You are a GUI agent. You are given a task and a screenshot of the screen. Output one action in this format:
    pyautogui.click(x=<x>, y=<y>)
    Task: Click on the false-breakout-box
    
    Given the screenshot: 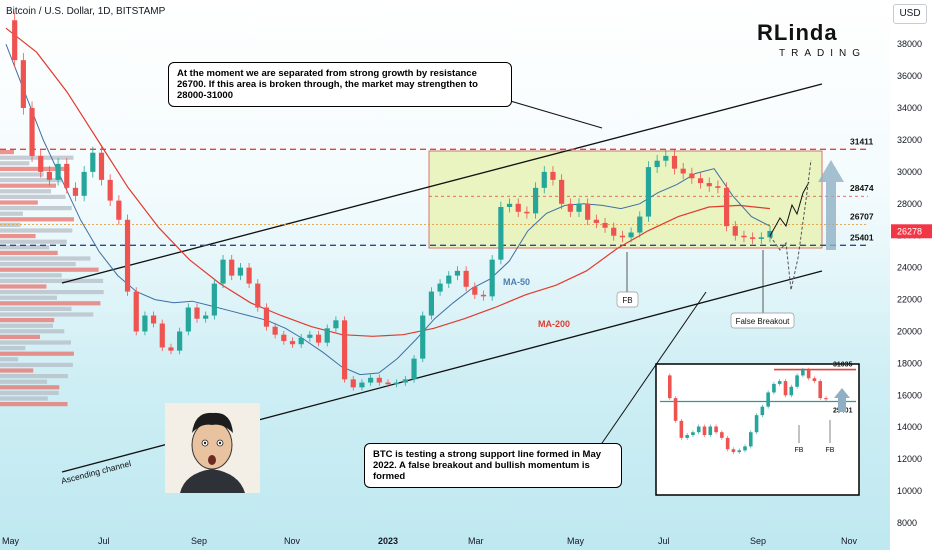 What is the action you would take?
    pyautogui.click(x=762, y=320)
    